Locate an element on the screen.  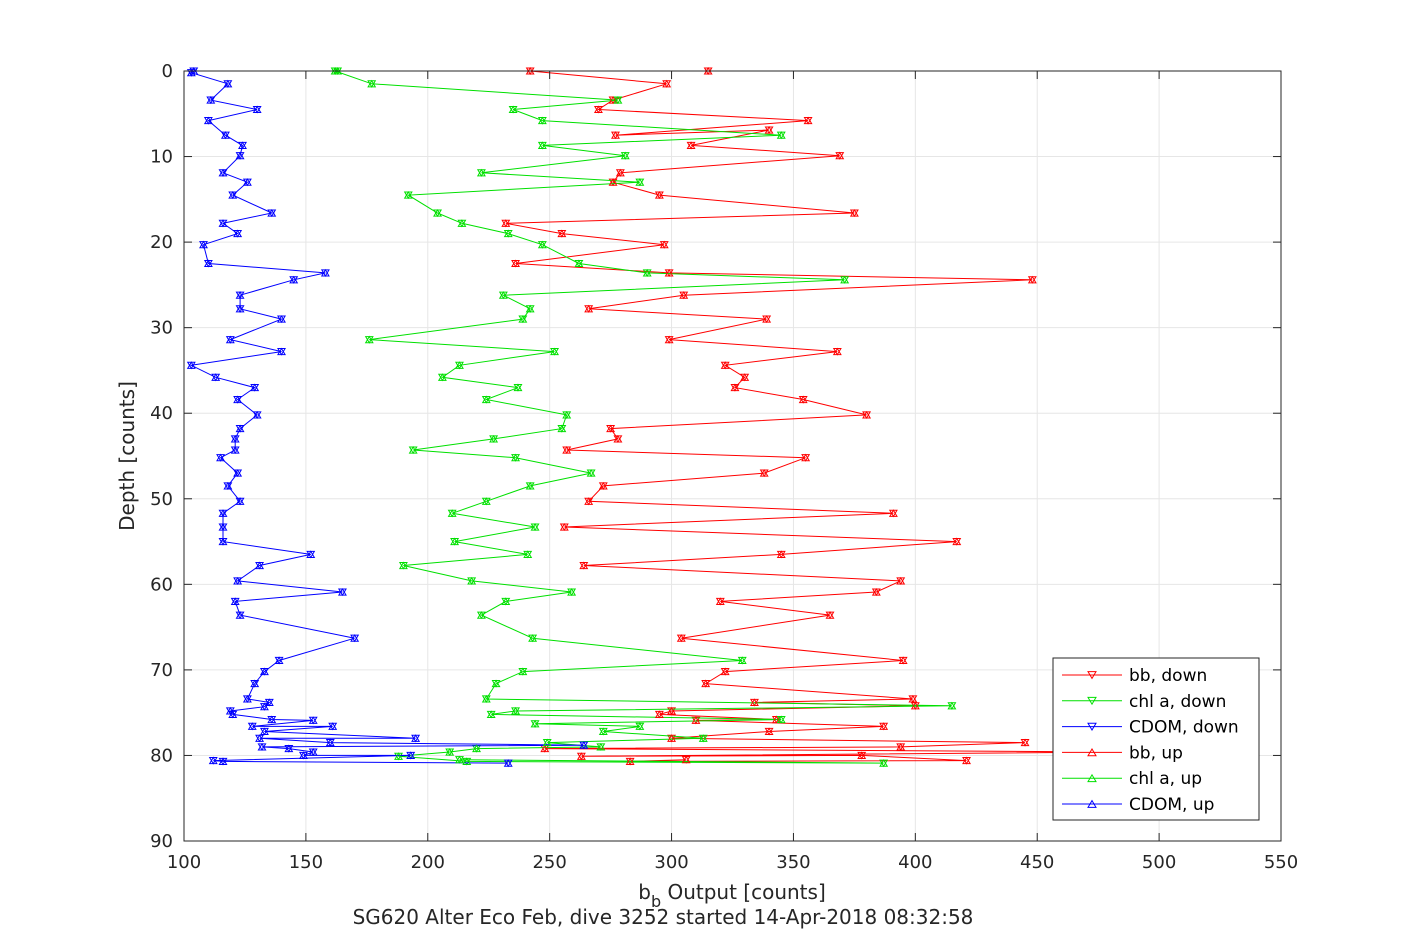
x-axis-title: bb Output [counts] is located at coordinates (732, 895).